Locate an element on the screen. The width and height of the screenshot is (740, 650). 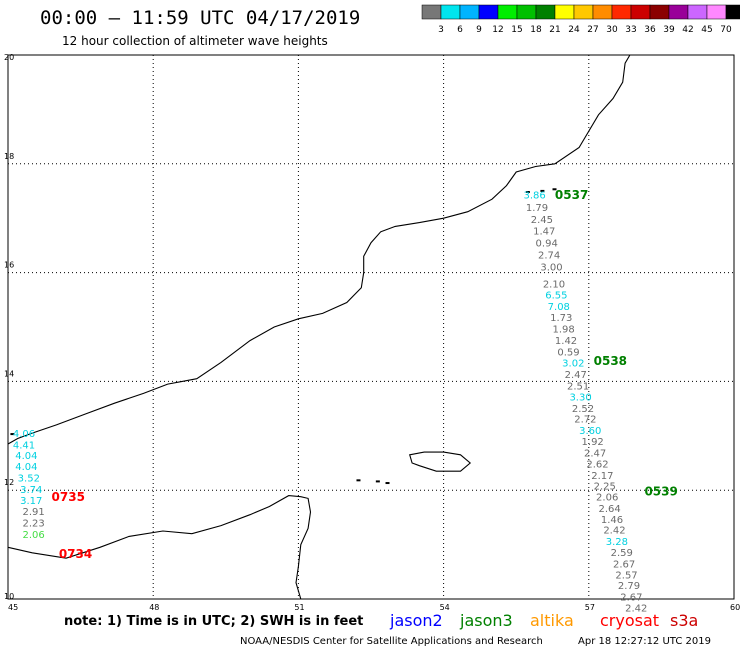
jason3-wave-height: 2.25 is located at coordinates (605, 487).